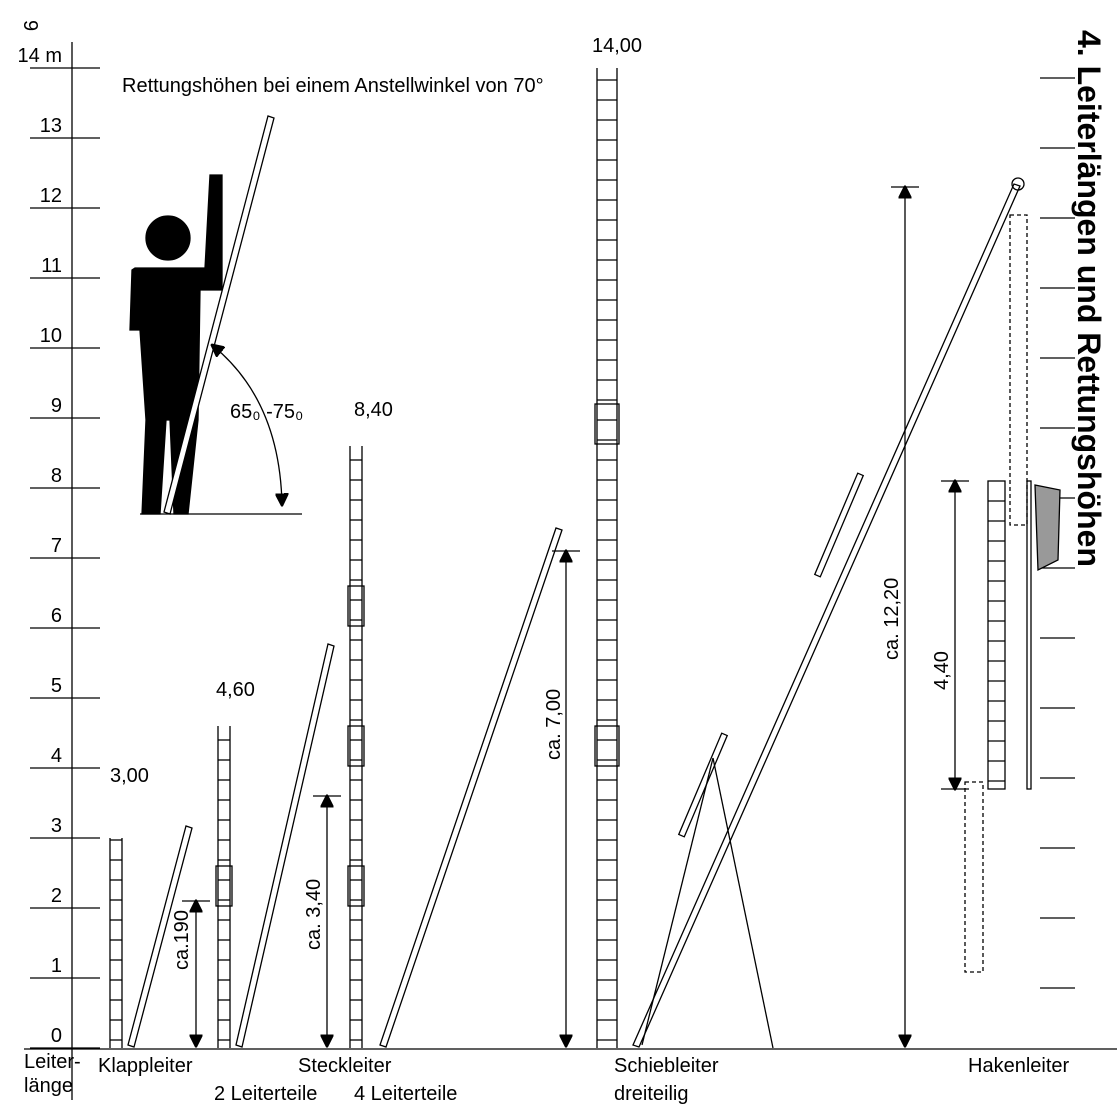  What do you see at coordinates (235, 690) in the screenshot?
I see `length-label: 4,60` at bounding box center [235, 690].